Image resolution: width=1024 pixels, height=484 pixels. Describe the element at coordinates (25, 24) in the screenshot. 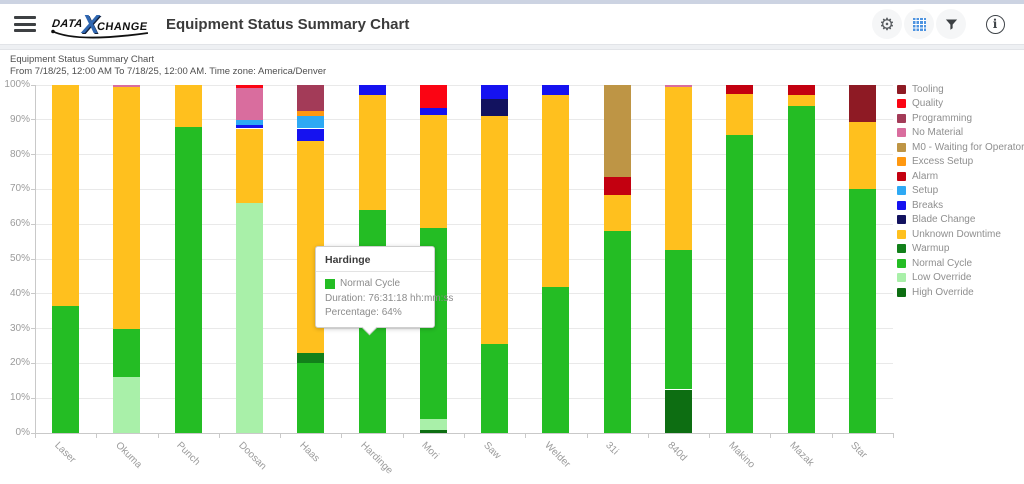

I see `menu-icon` at that location.